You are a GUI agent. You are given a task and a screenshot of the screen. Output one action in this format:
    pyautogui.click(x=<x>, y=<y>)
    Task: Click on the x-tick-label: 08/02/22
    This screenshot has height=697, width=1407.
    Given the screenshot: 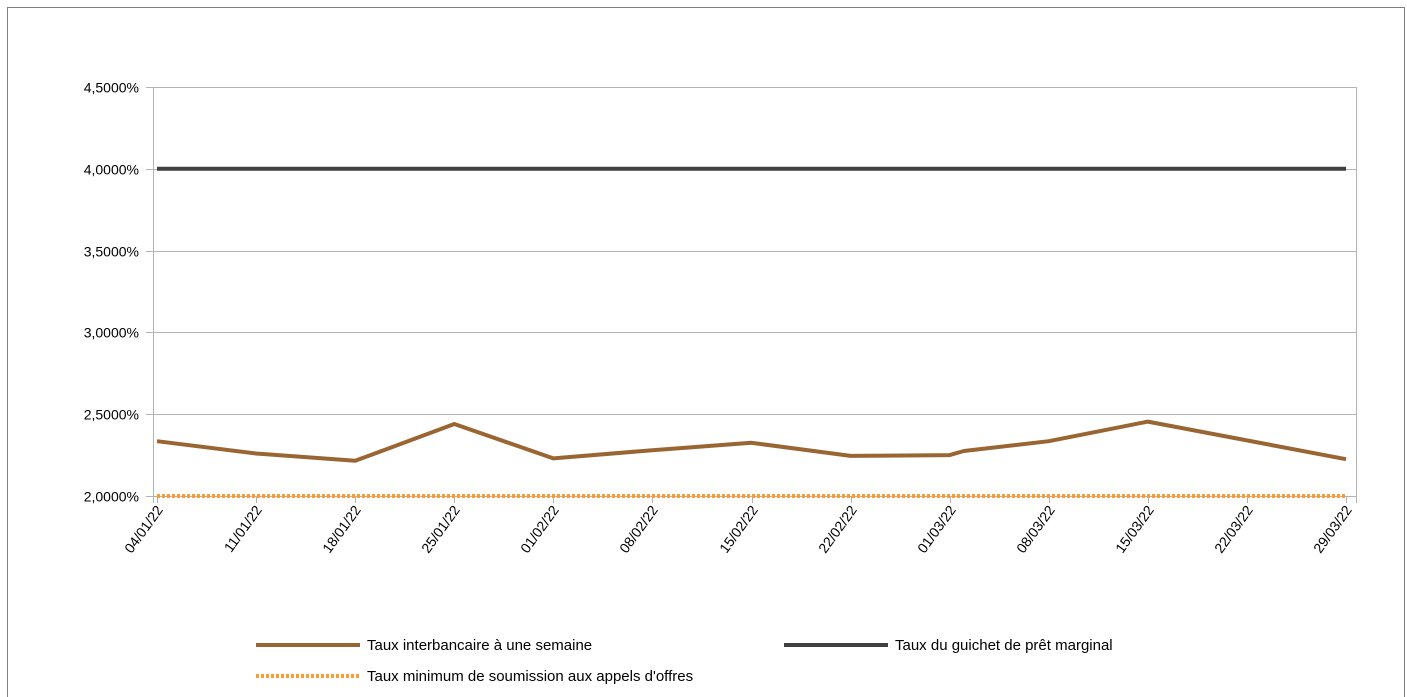 What is the action you would take?
    pyautogui.click(x=638, y=529)
    